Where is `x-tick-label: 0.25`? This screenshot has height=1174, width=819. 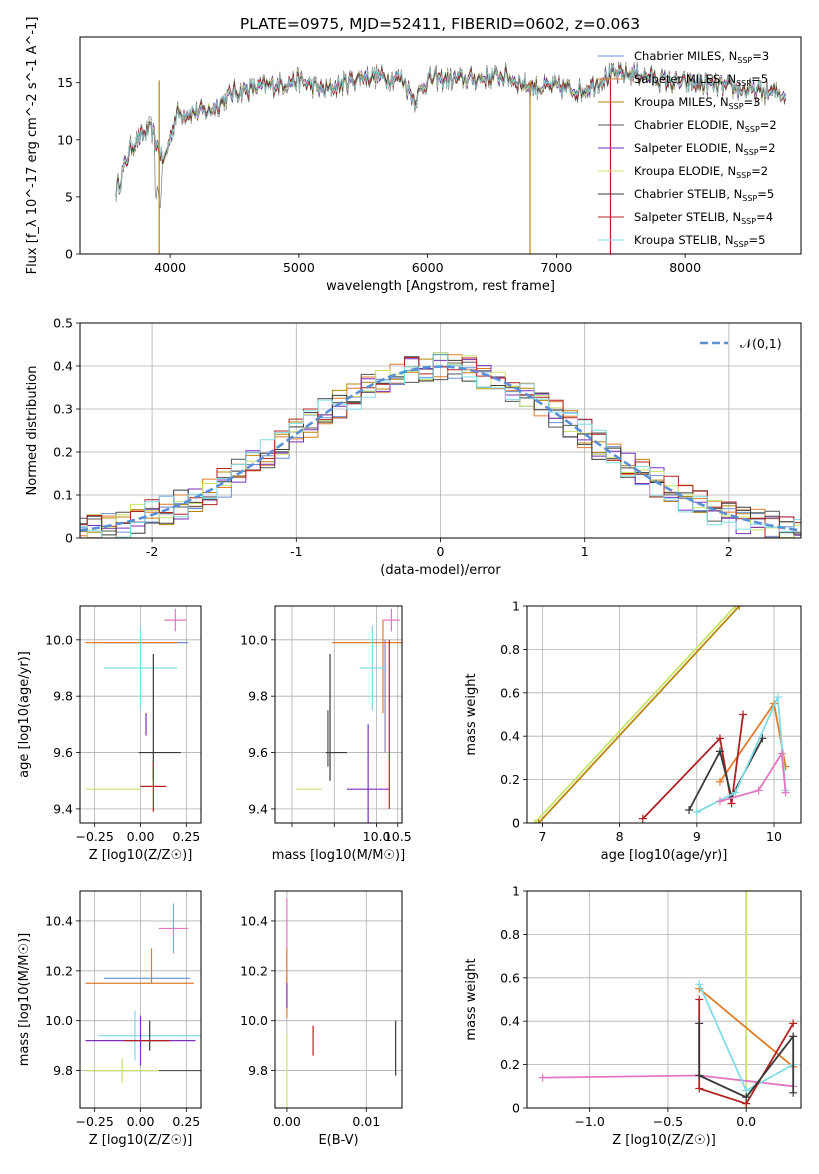
x-tick-label: 0.25 is located at coordinates (186, 1121).